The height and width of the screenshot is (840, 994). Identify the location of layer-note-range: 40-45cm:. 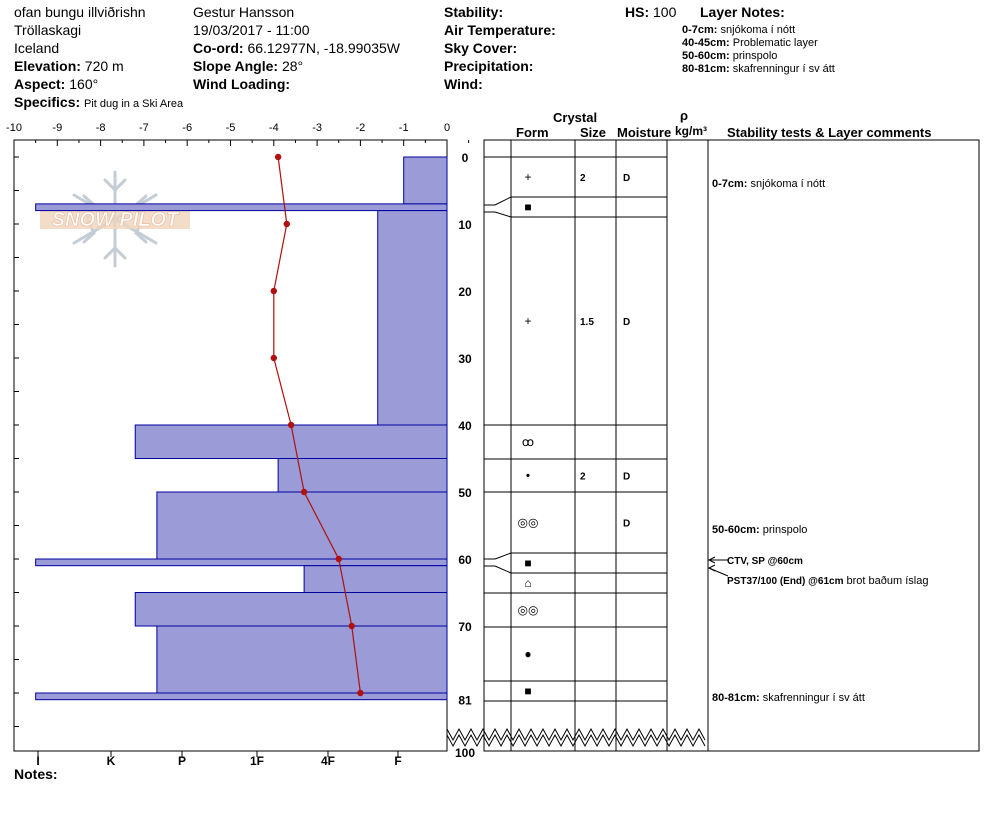
(706, 43).